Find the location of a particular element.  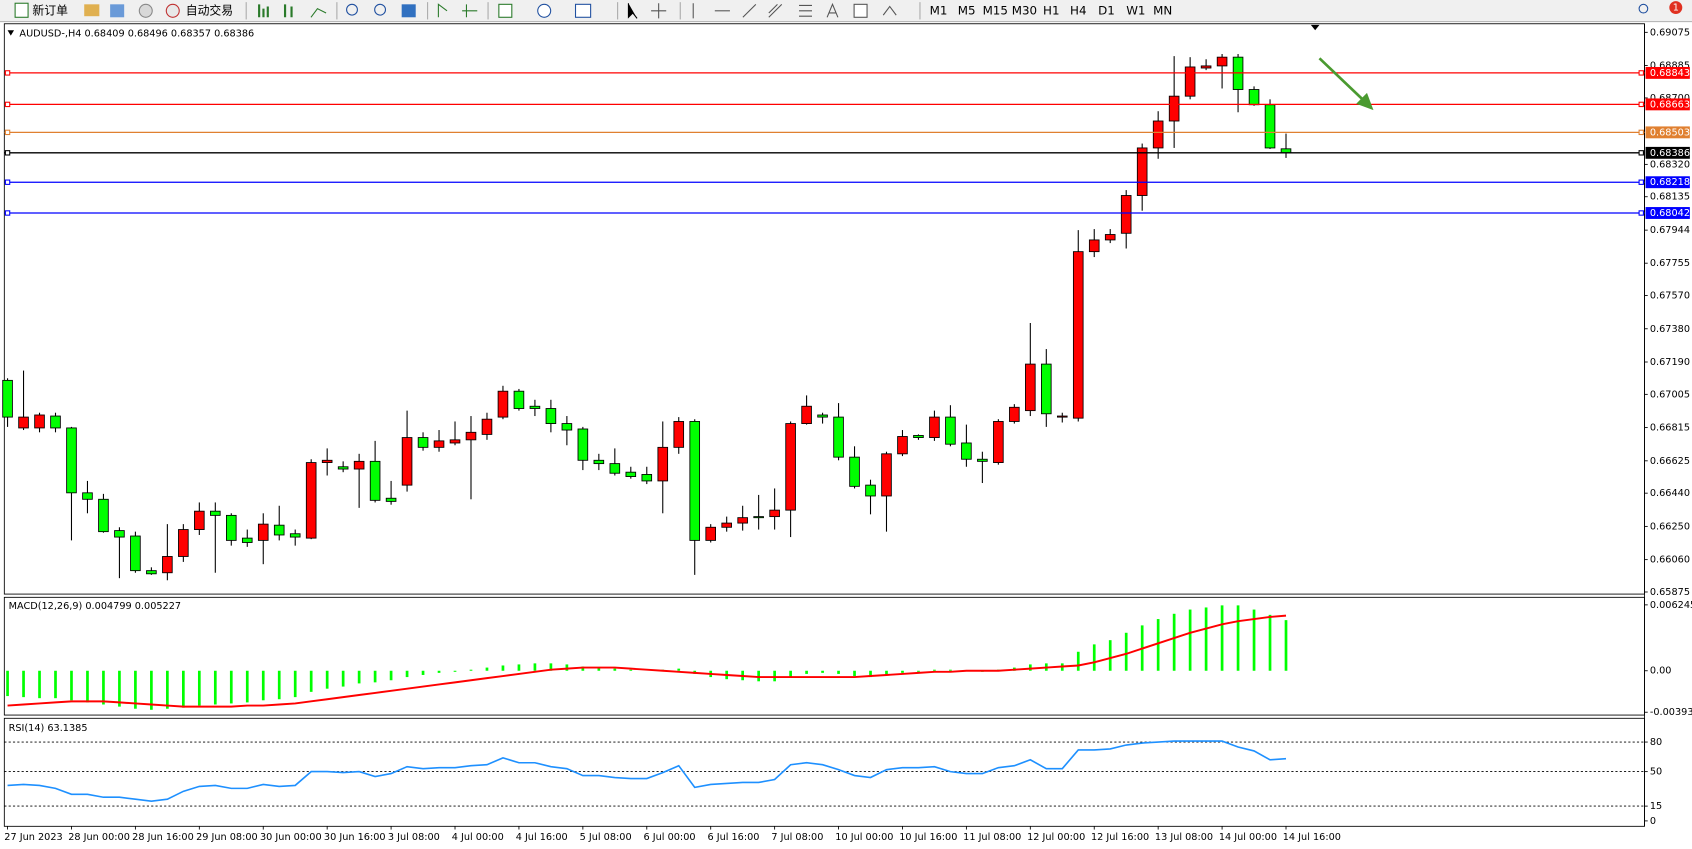

zoom-in is located at coordinates (352, 9).